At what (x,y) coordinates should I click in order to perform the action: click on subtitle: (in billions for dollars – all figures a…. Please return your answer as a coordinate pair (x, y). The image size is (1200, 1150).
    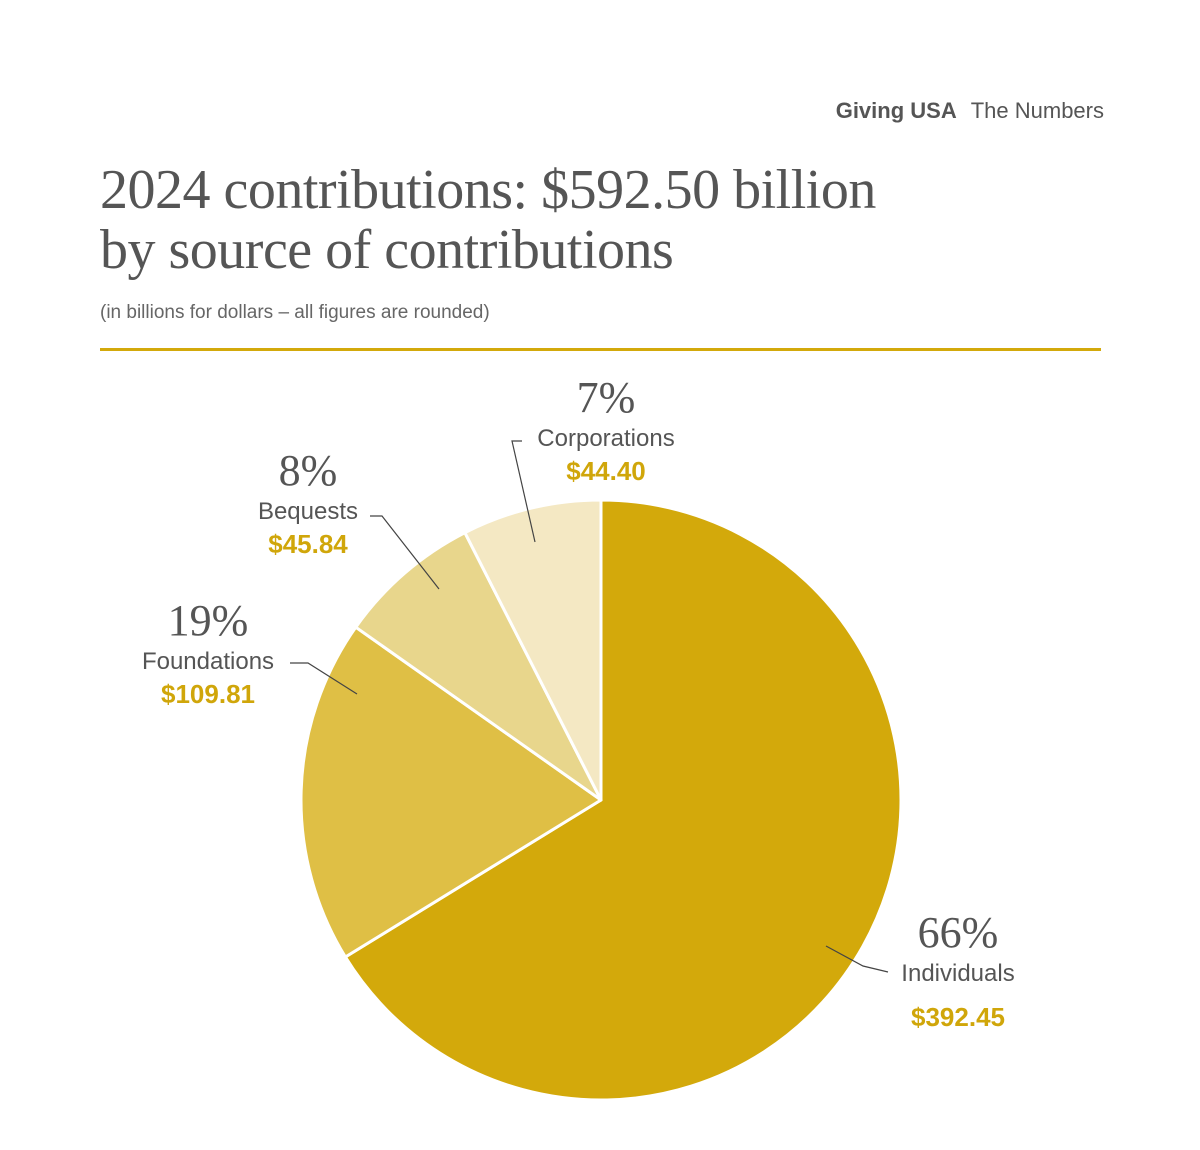
    Looking at the image, I should click on (295, 312).